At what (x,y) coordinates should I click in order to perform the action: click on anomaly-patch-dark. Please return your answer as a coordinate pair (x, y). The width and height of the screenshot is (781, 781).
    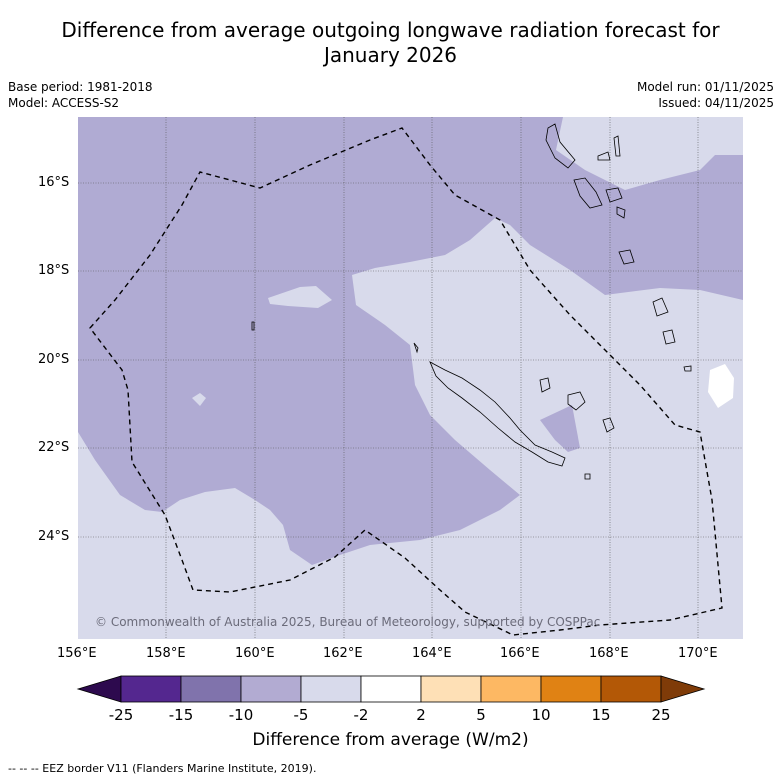
    Looking at the image, I should click on (560, 428).